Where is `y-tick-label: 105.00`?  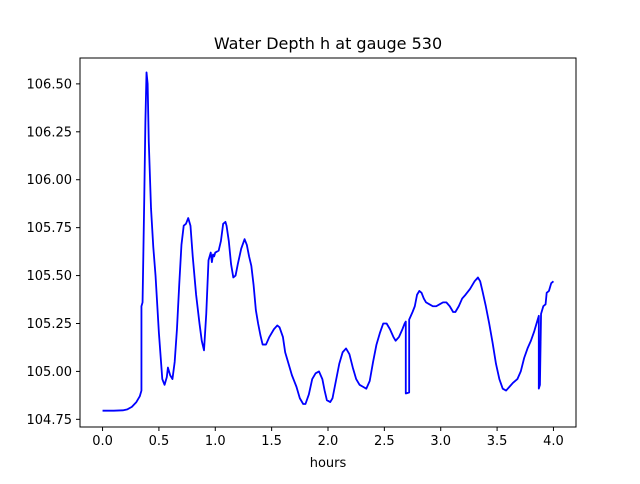
y-tick-label: 105.00 is located at coordinates (50, 372).